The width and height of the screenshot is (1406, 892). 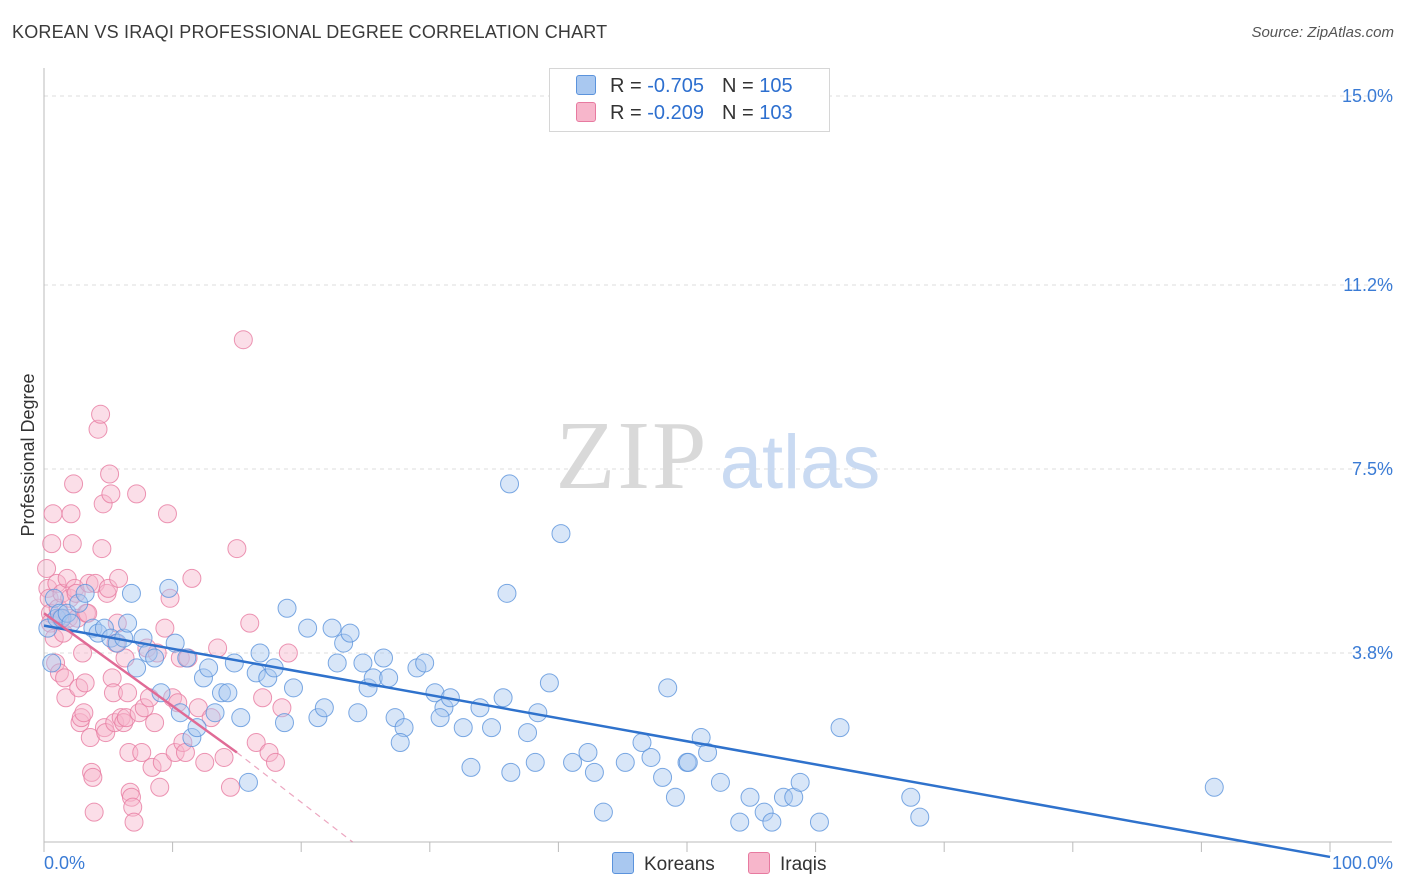 What do you see at coordinates (776, 86) in the screenshot?
I see `korean-n-value: 105` at bounding box center [776, 86].